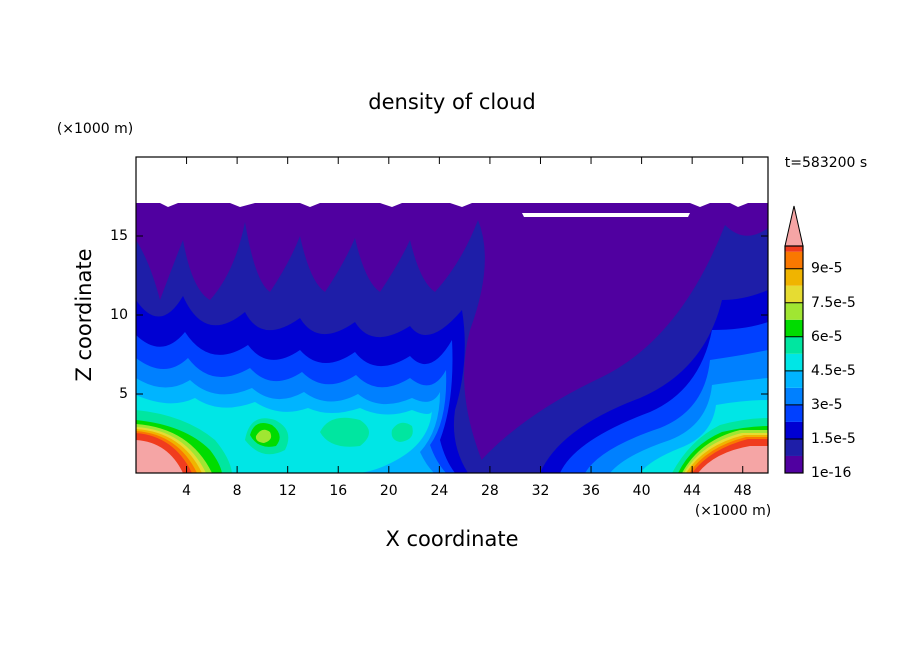 The height and width of the screenshot is (654, 904). What do you see at coordinates (186, 491) in the screenshot?
I see `x-tick-label: 4` at bounding box center [186, 491].